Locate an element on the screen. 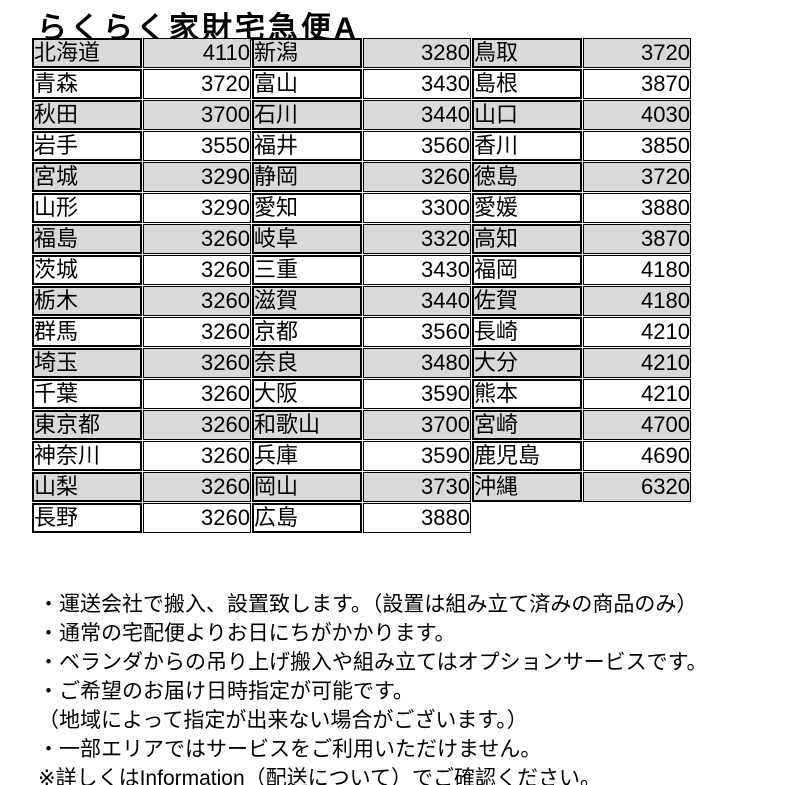  fee-table-row: 千葉 3260 大阪 3590 熊本 4210 is located at coordinates (361, 394).